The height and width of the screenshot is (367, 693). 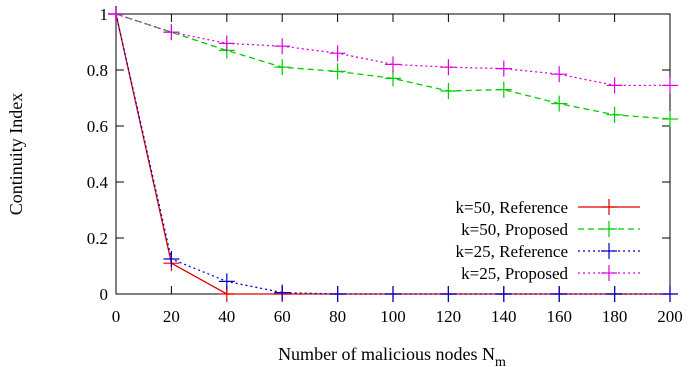 What do you see at coordinates (104, 294) in the screenshot?
I see `y-tick-label: 0` at bounding box center [104, 294].